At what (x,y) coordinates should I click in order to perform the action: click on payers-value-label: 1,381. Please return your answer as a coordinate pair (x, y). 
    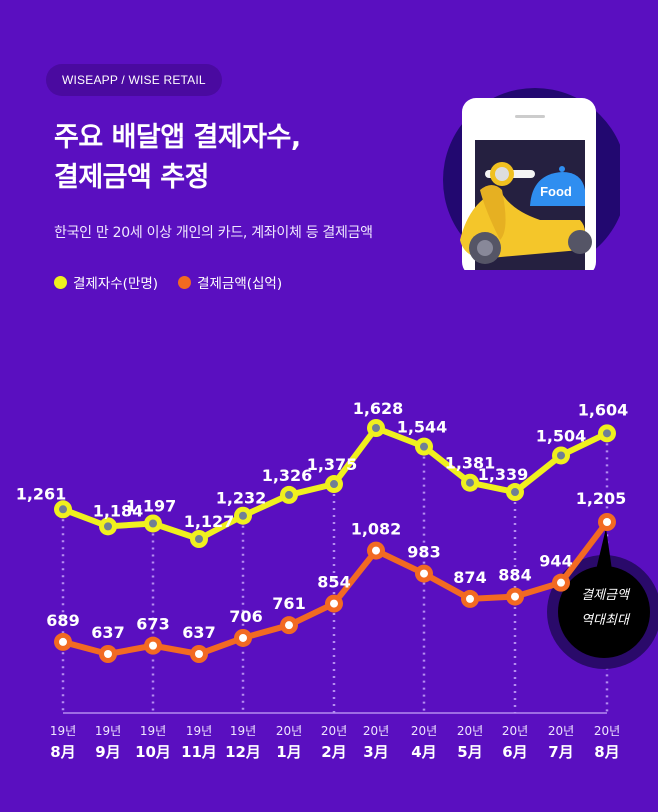
    Looking at the image, I should click on (470, 463).